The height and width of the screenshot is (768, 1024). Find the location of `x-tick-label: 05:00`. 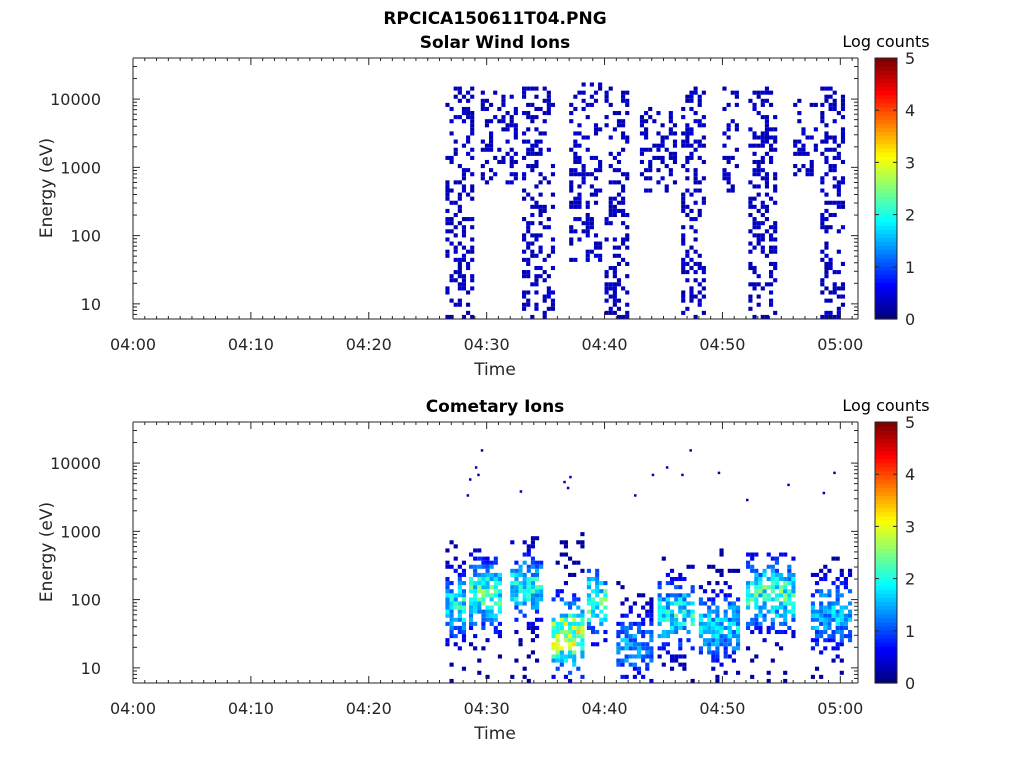

x-tick-label: 05:00 is located at coordinates (840, 708).